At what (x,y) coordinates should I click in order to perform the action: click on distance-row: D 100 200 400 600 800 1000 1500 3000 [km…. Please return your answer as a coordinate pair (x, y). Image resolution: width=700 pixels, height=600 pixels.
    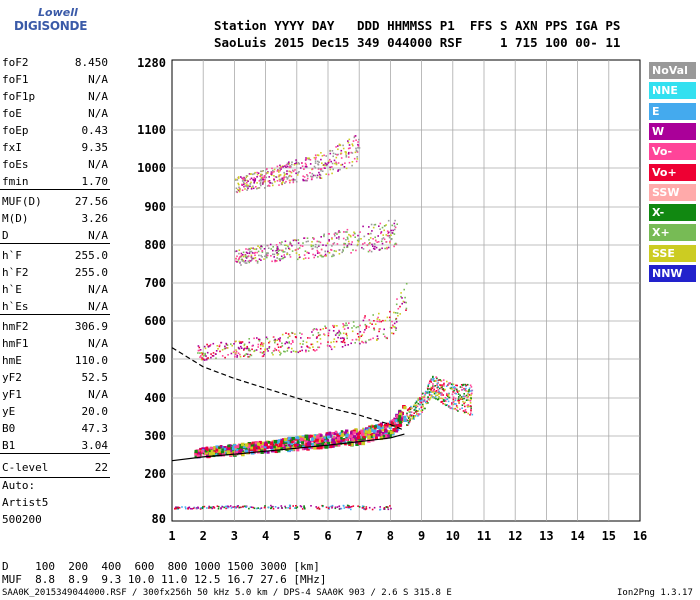
    Looking at the image, I should click on (161, 566).